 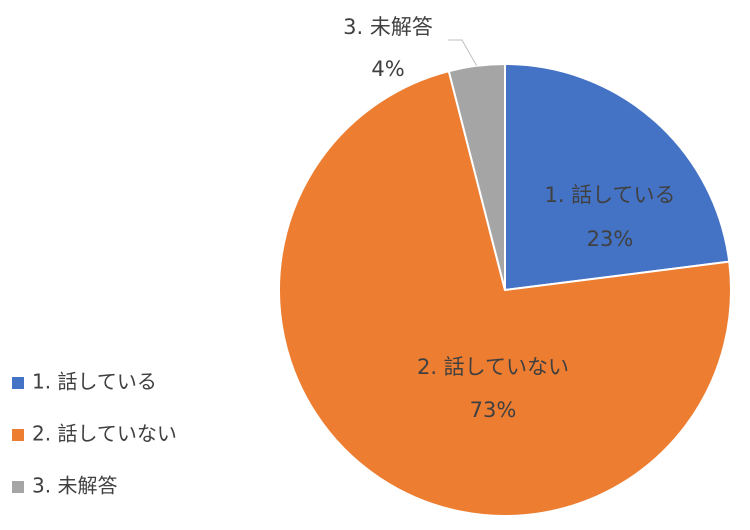 What do you see at coordinates (493, 410) in the screenshot?
I see `slice-value-label: 73%` at bounding box center [493, 410].